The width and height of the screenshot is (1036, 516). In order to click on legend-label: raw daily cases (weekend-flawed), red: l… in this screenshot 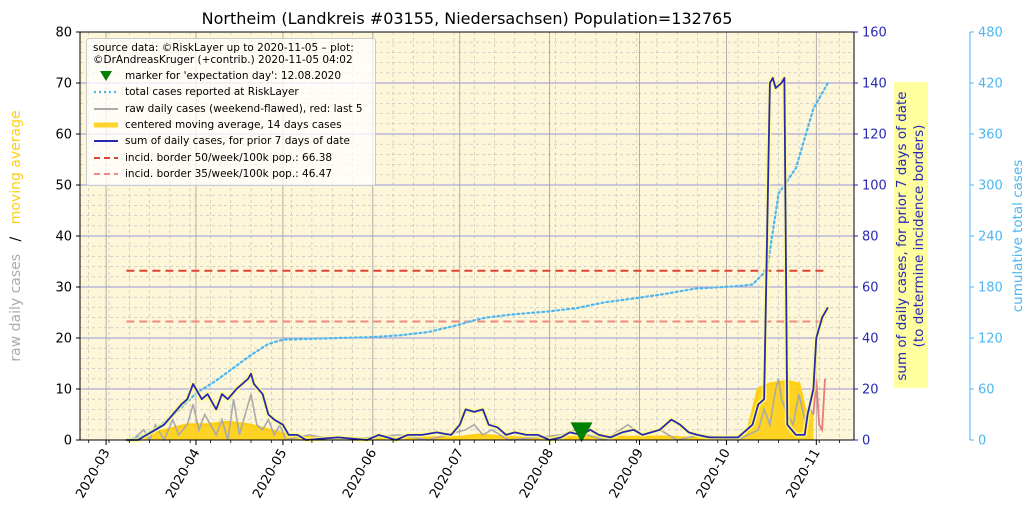, I will do `click(244, 108)`.